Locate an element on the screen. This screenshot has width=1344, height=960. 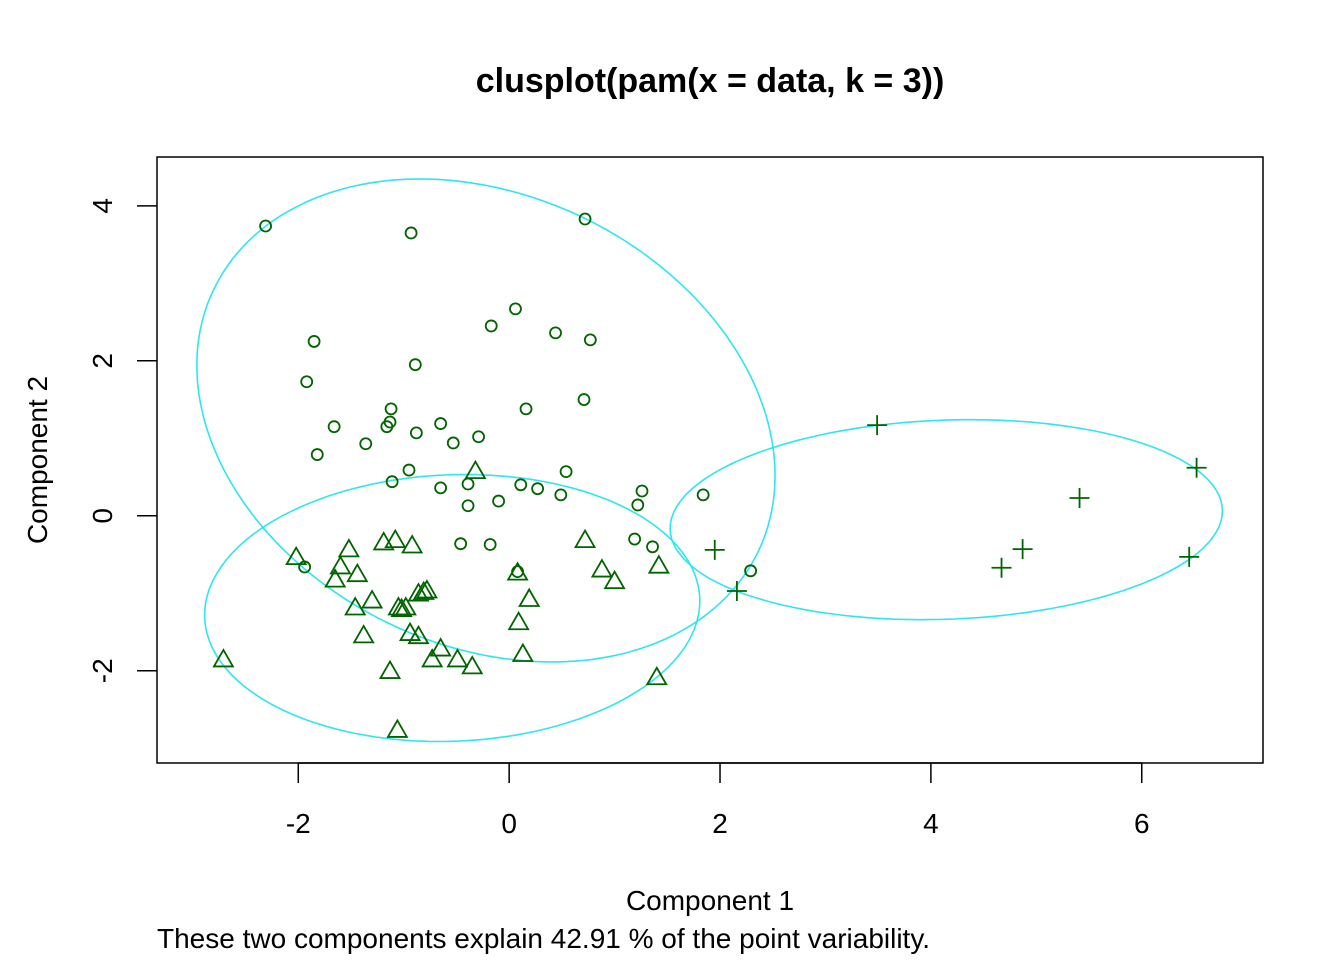
y-tick-label: 2 is located at coordinates (102, 361).